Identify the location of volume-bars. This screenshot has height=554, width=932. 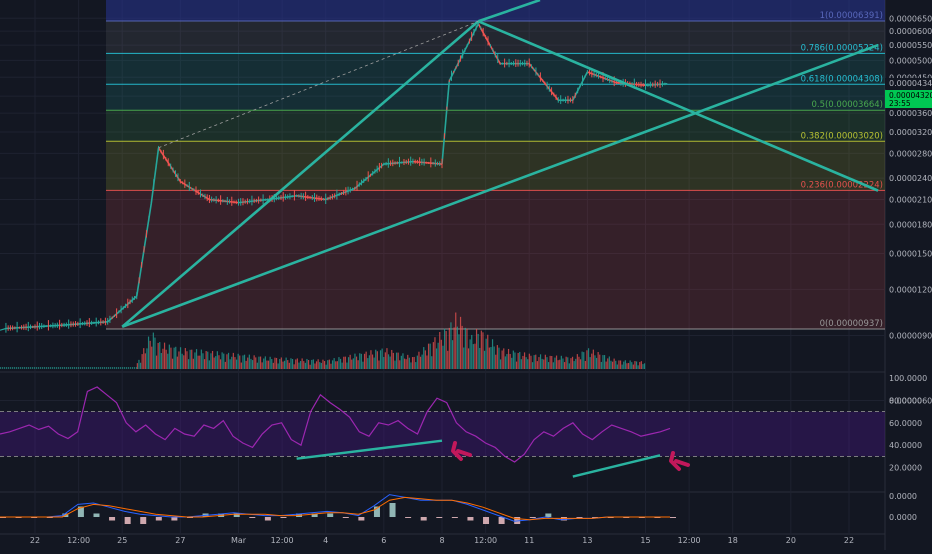
(323, 340).